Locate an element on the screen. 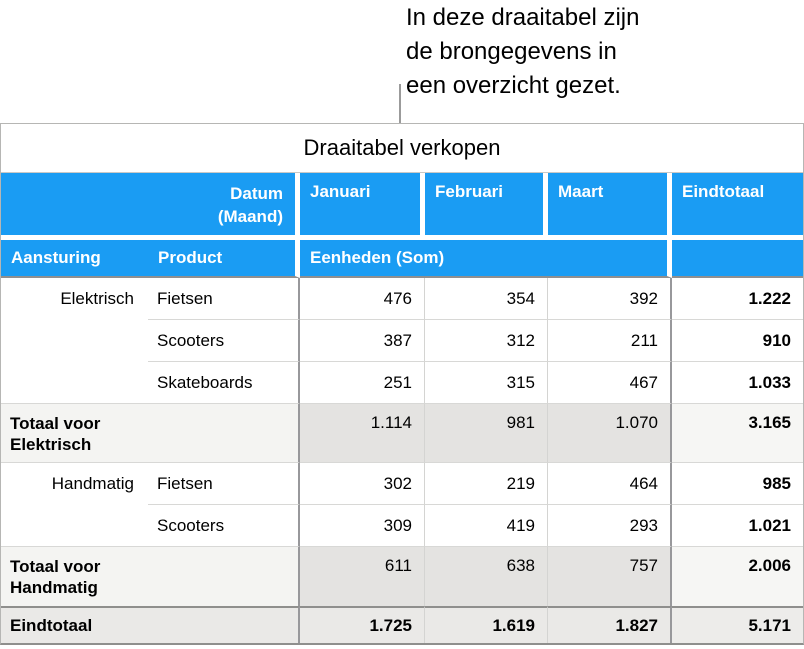 The height and width of the screenshot is (649, 804). grand-total-eindtotaal: 5.171 is located at coordinates (737, 624).